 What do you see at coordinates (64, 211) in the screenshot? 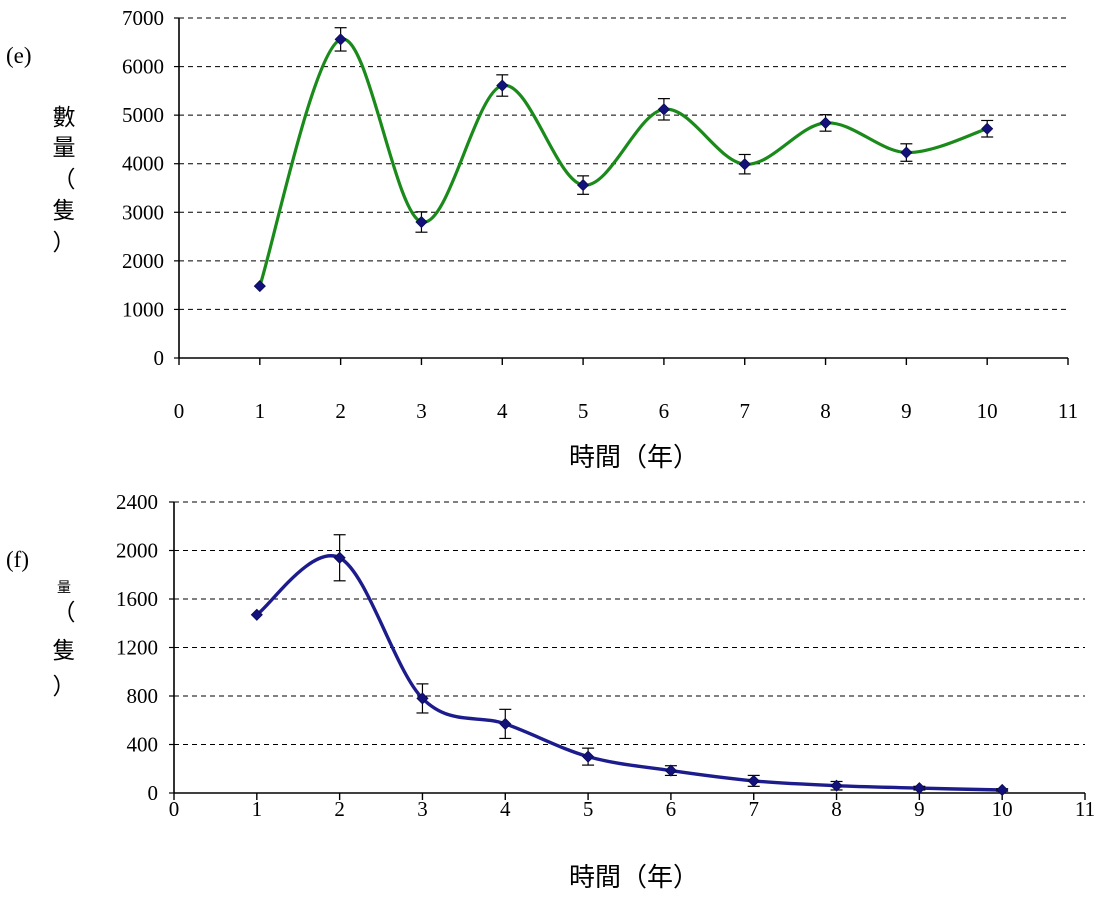
I see `chart-e-ylabel-char: 隻` at bounding box center [64, 211].